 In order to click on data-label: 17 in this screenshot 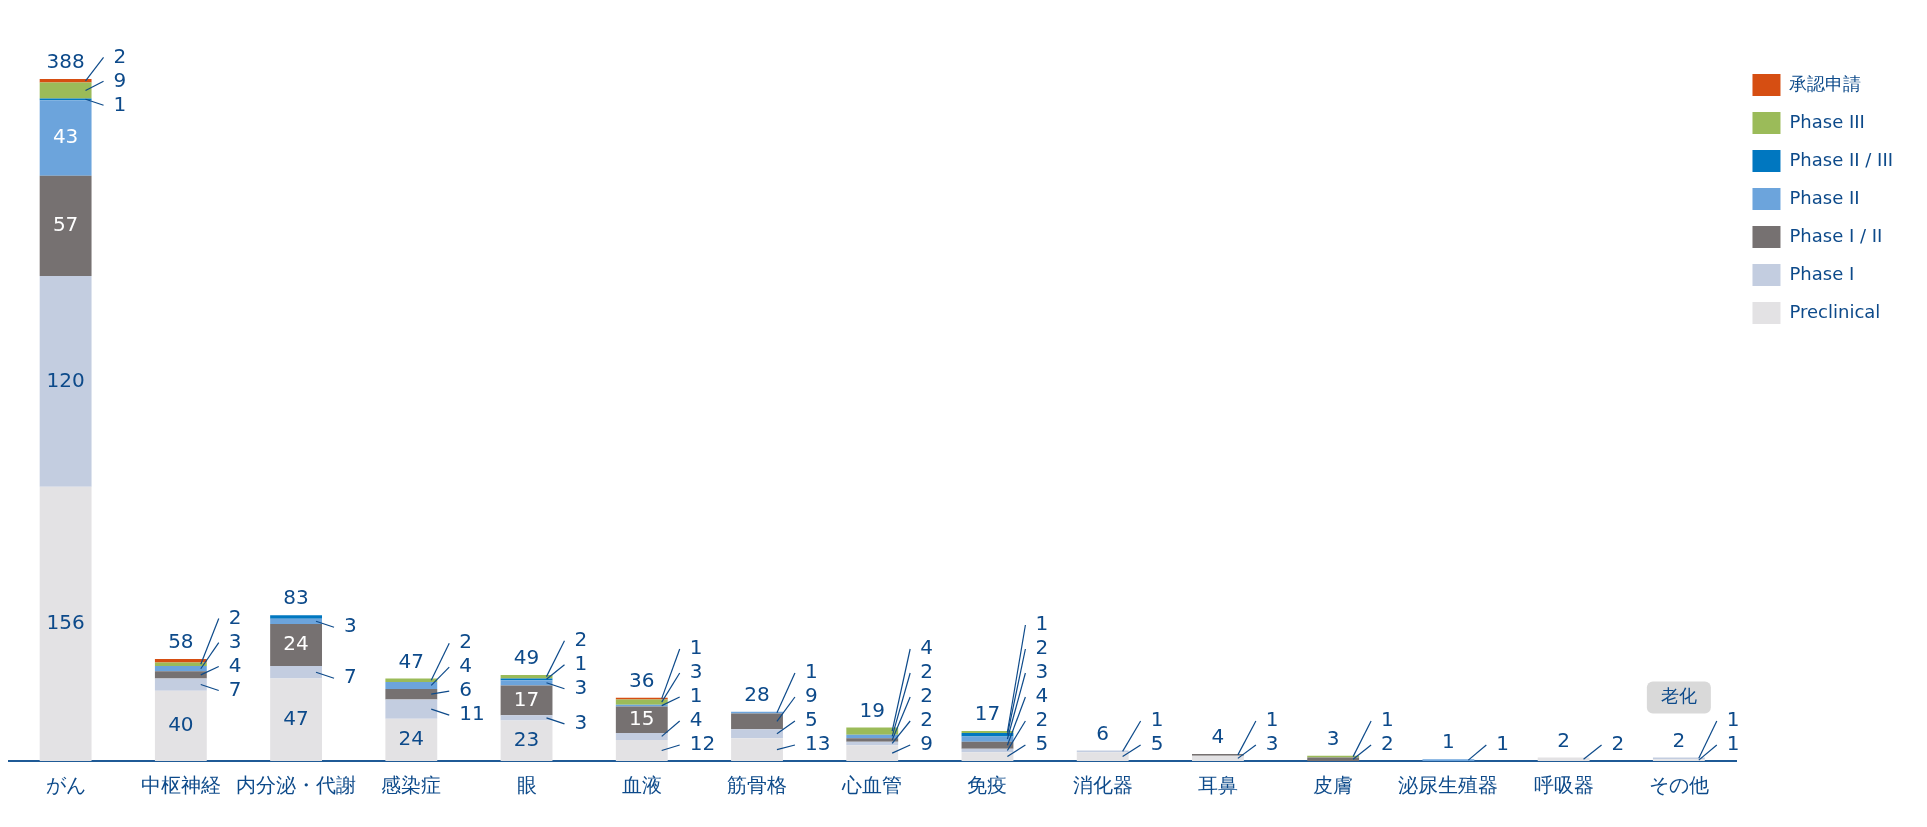, I will do `click(526, 698)`.